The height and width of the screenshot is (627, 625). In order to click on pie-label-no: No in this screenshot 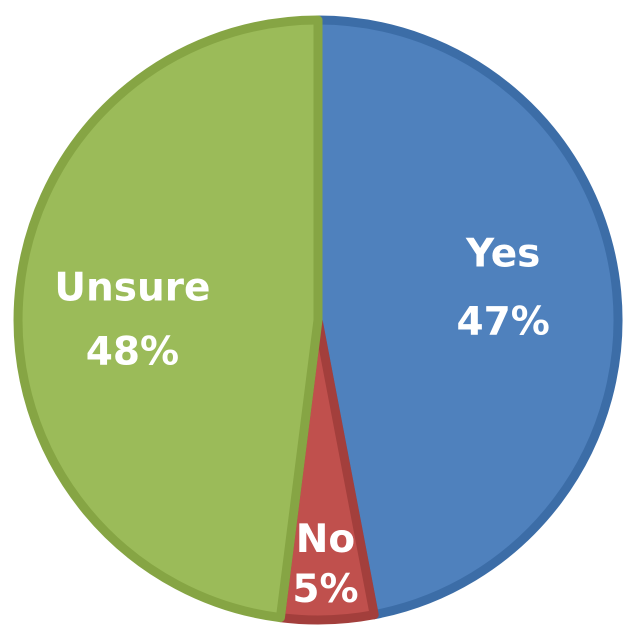, I will do `click(325, 539)`.